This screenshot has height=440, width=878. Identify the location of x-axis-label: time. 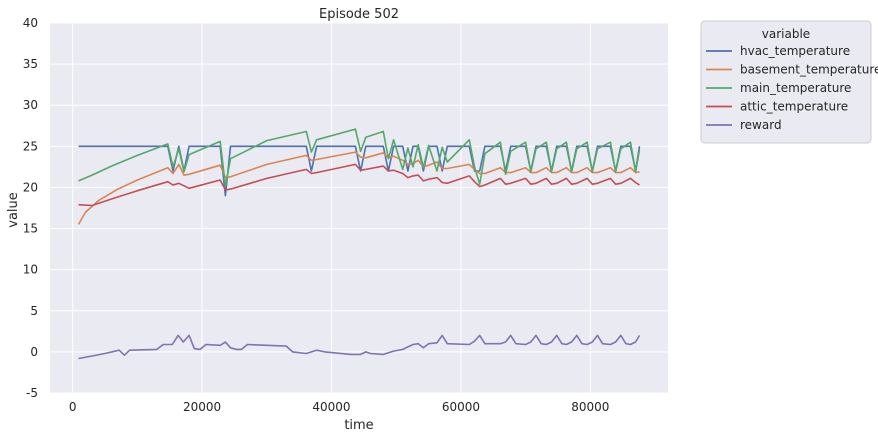
(358, 425).